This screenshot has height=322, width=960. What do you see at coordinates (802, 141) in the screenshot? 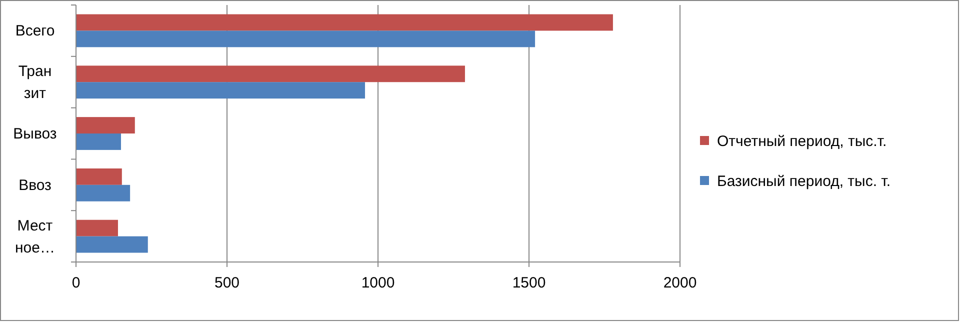
I see `legend-label: Отчетный период, тыс.т.` at bounding box center [802, 141].